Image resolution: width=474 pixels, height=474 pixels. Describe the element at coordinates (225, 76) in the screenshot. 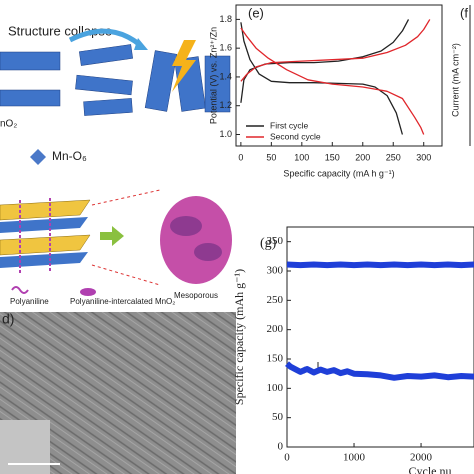

I see `y-tick-label: 1.4` at that location.